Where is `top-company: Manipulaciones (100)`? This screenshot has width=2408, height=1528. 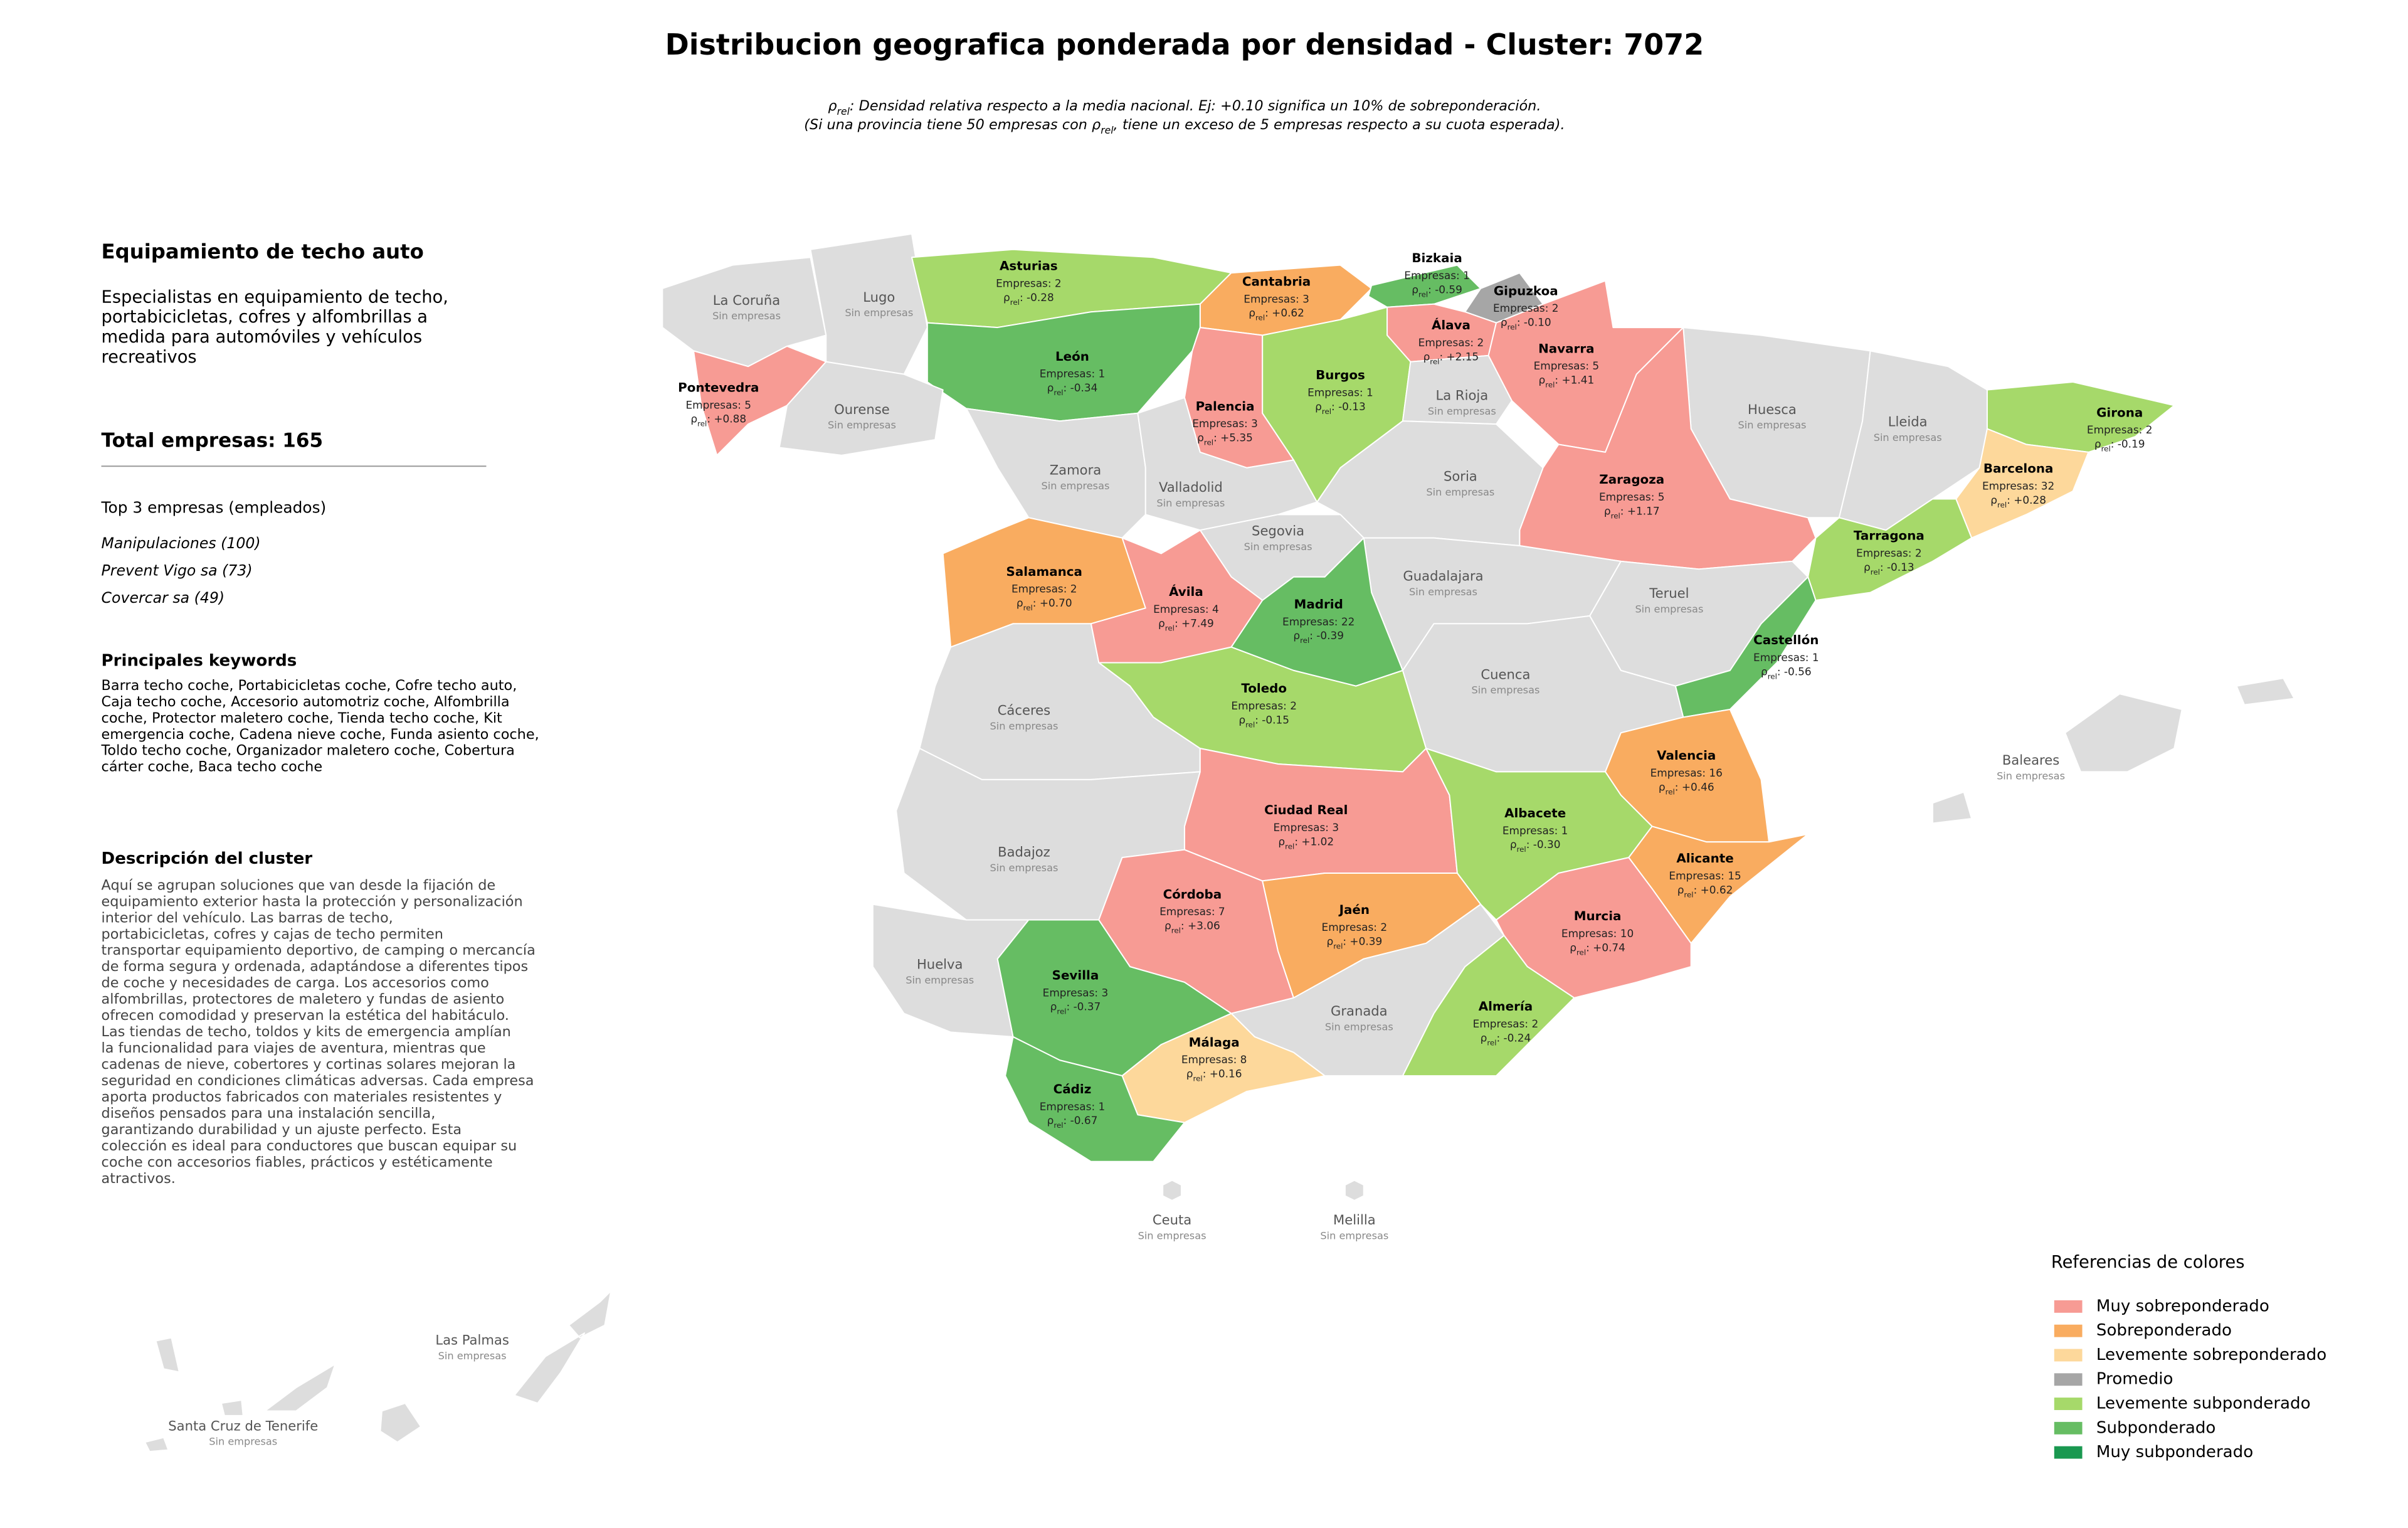 top-company: Manipulaciones (100) is located at coordinates (181, 543).